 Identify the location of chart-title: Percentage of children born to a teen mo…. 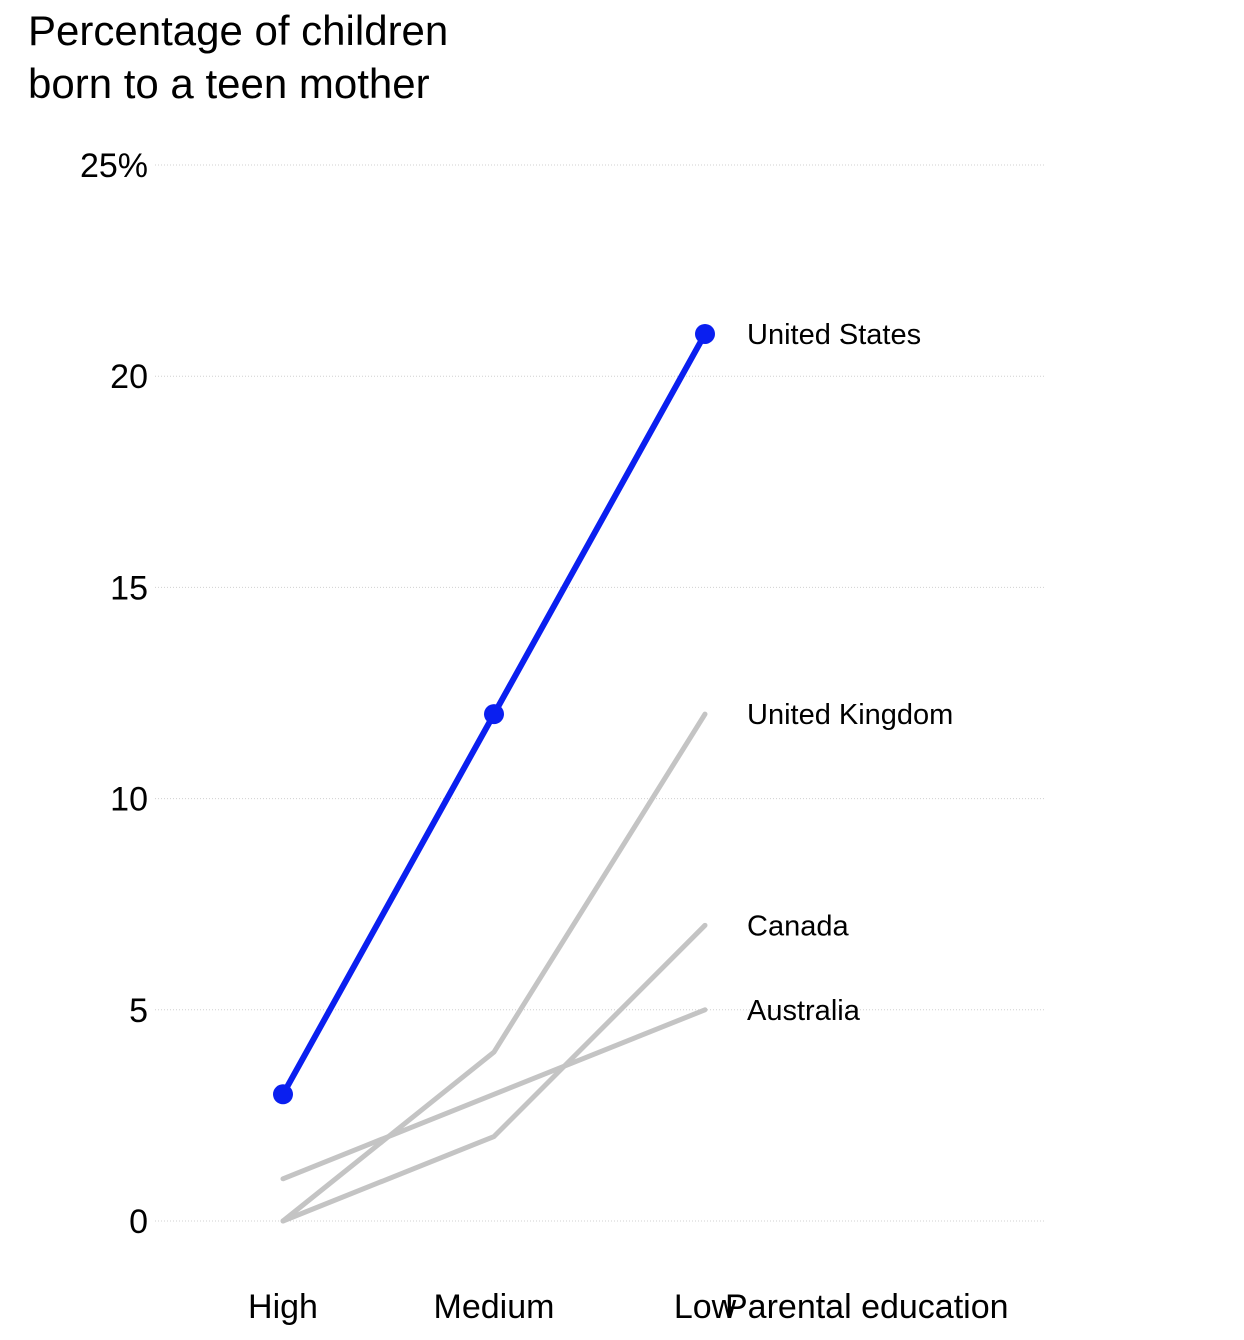
(328, 57).